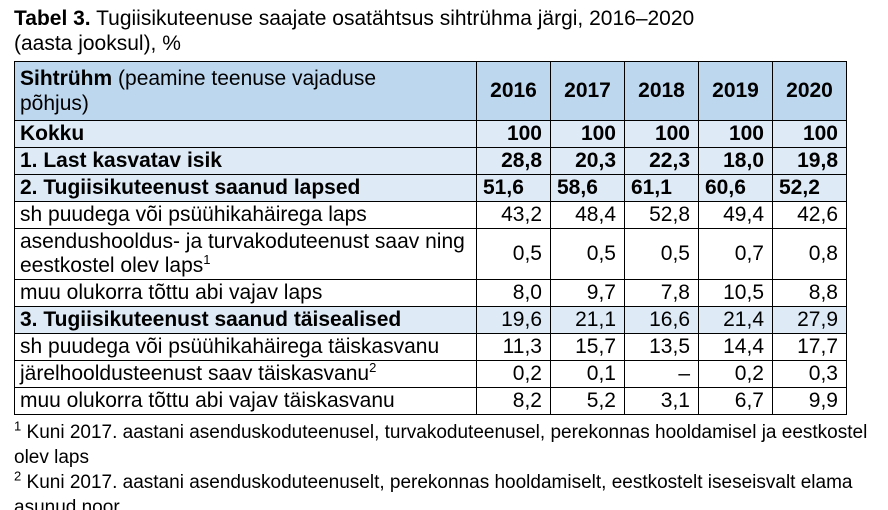 Image resolution: width=888 pixels, height=510 pixels. Describe the element at coordinates (513, 401) in the screenshot. I see `value-cell: 8,2` at that location.